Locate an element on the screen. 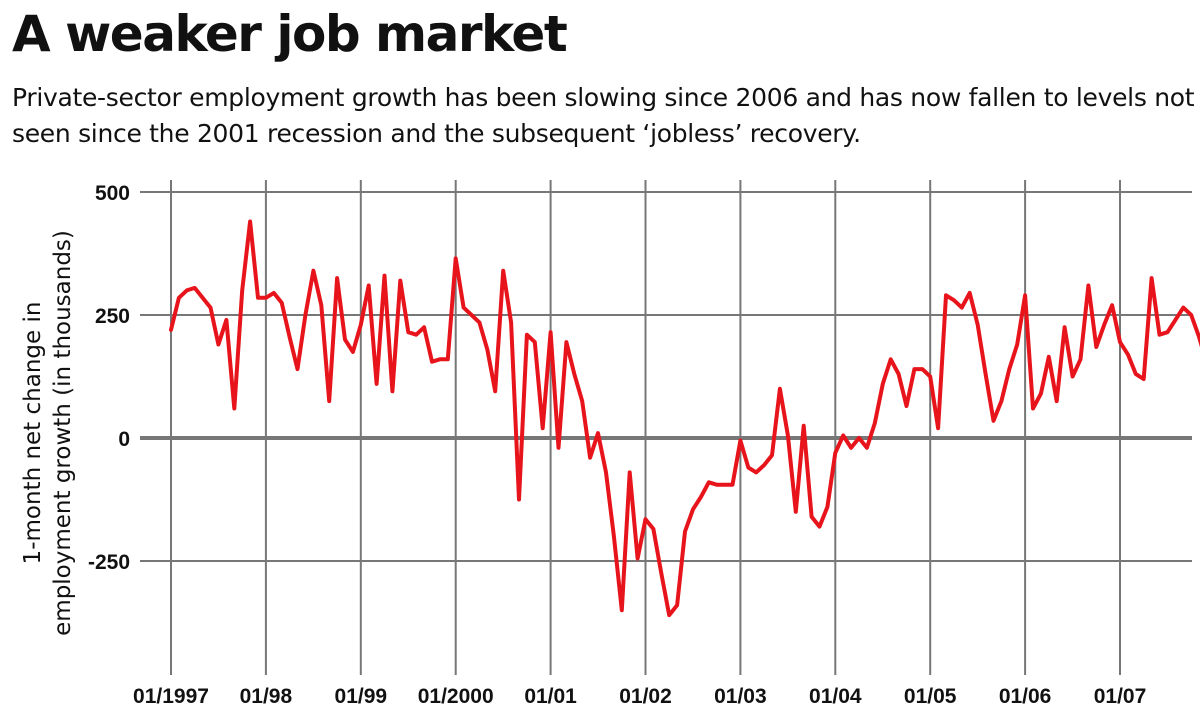  y-axis-label-line-2: employment growth (in thousands) is located at coordinates (63, 433).